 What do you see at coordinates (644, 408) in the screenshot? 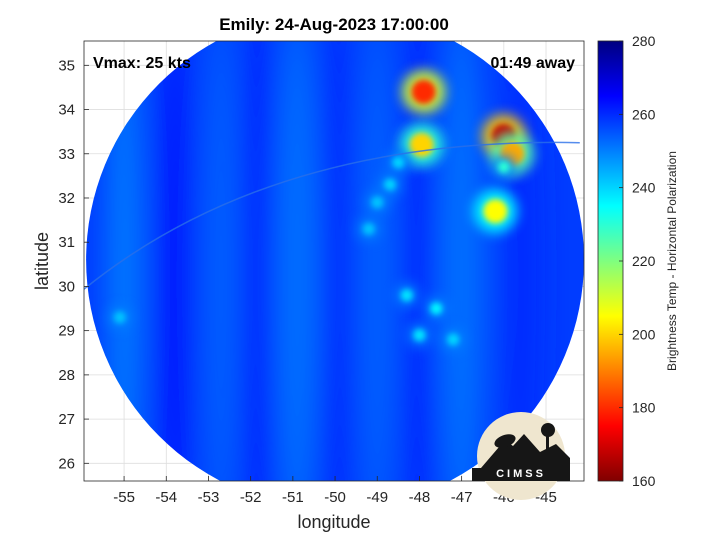
I see `colorbar-tick-label: 180` at bounding box center [644, 408].